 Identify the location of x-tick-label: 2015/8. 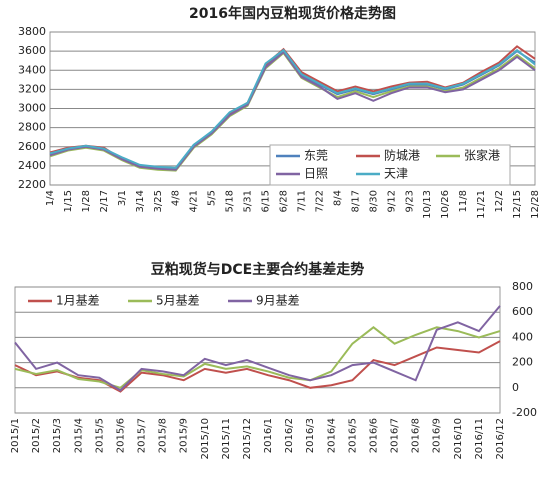
(163, 435).